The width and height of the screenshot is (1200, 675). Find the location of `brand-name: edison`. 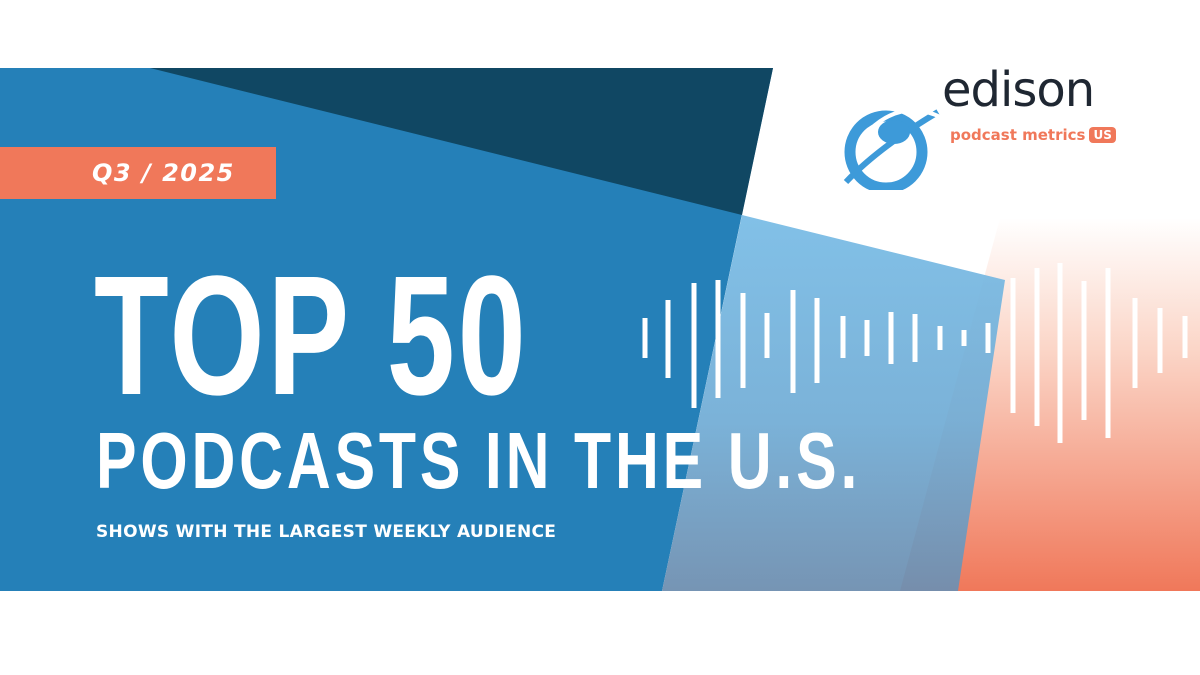

brand-name: edison is located at coordinates (1018, 90).